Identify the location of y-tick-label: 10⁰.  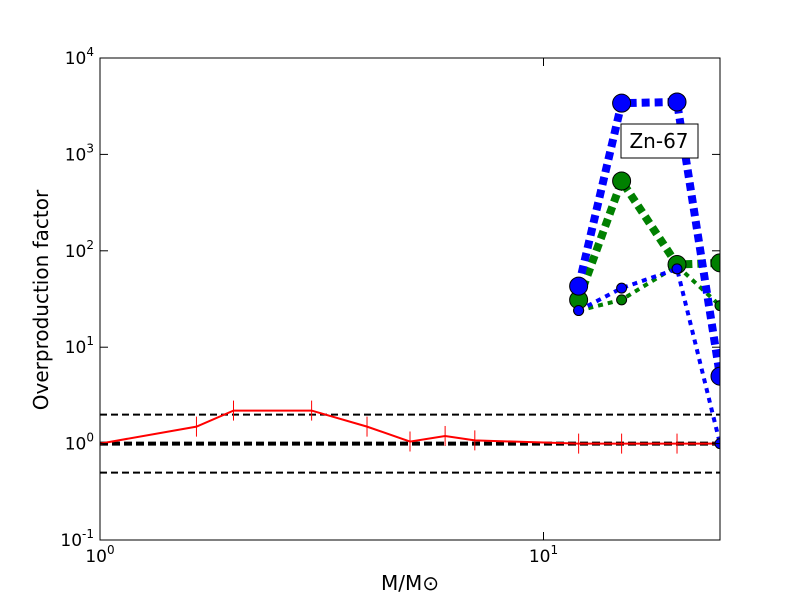
(79, 443).